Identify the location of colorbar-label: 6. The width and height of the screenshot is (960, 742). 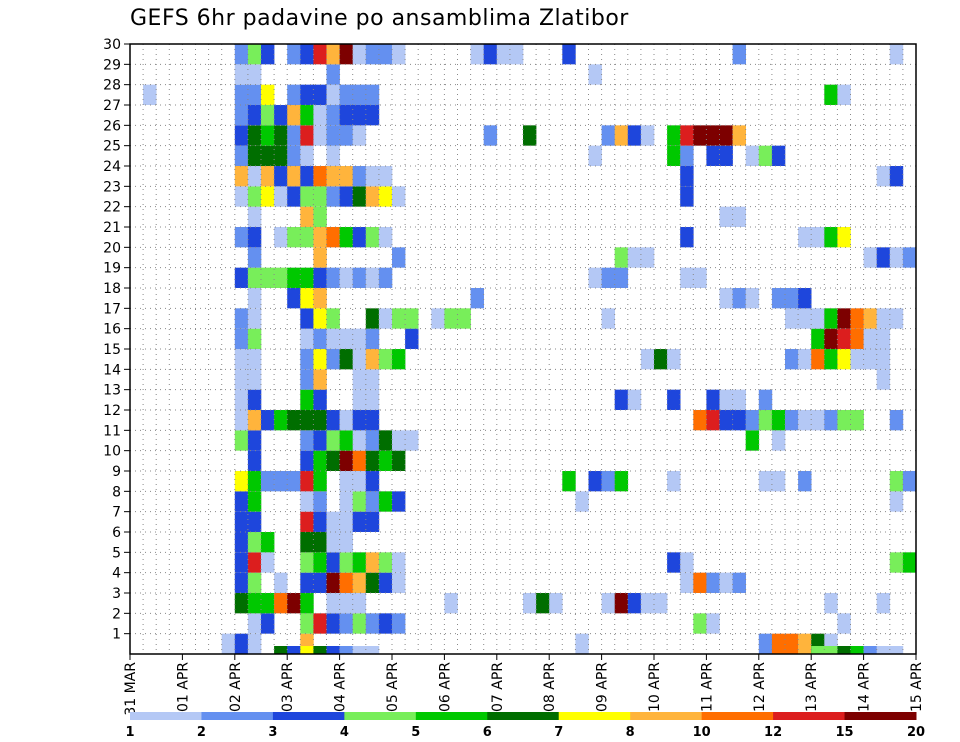
(487, 732).